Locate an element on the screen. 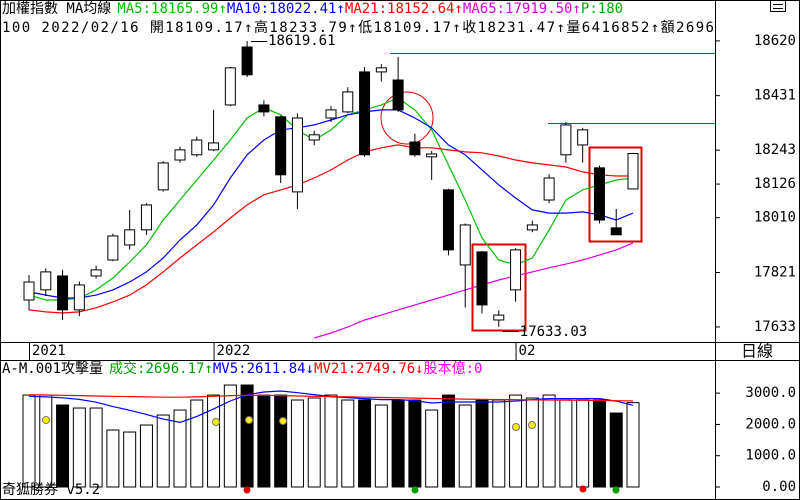 Image resolution: width=800 pixels, height=500 pixels. y-tick-label: 17633 is located at coordinates (775, 327).